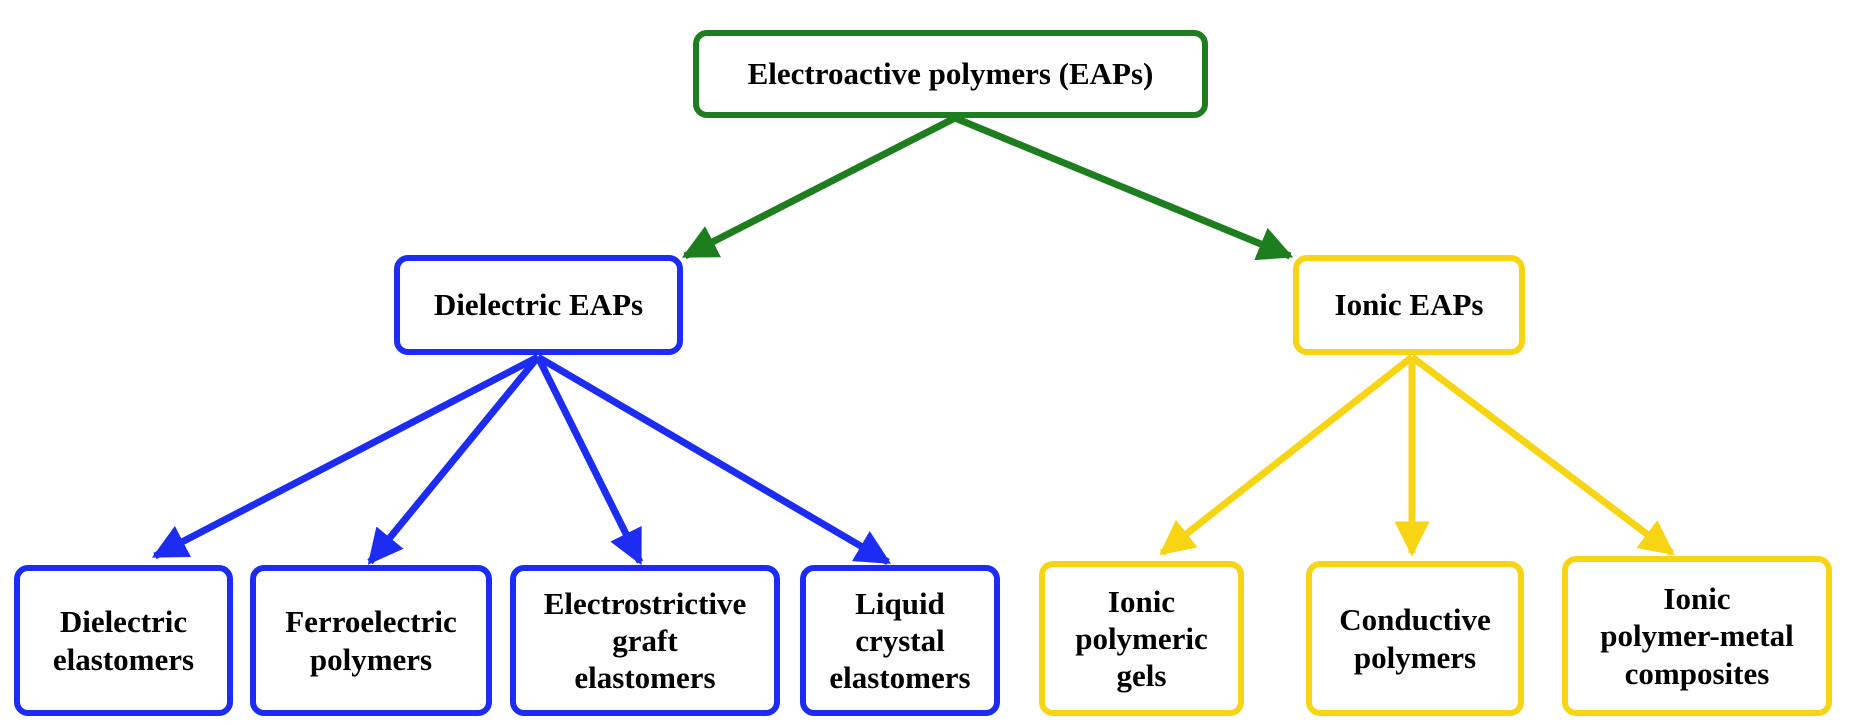  I want to click on node-label: Electroactive polymers (EAPs), so click(950, 74).